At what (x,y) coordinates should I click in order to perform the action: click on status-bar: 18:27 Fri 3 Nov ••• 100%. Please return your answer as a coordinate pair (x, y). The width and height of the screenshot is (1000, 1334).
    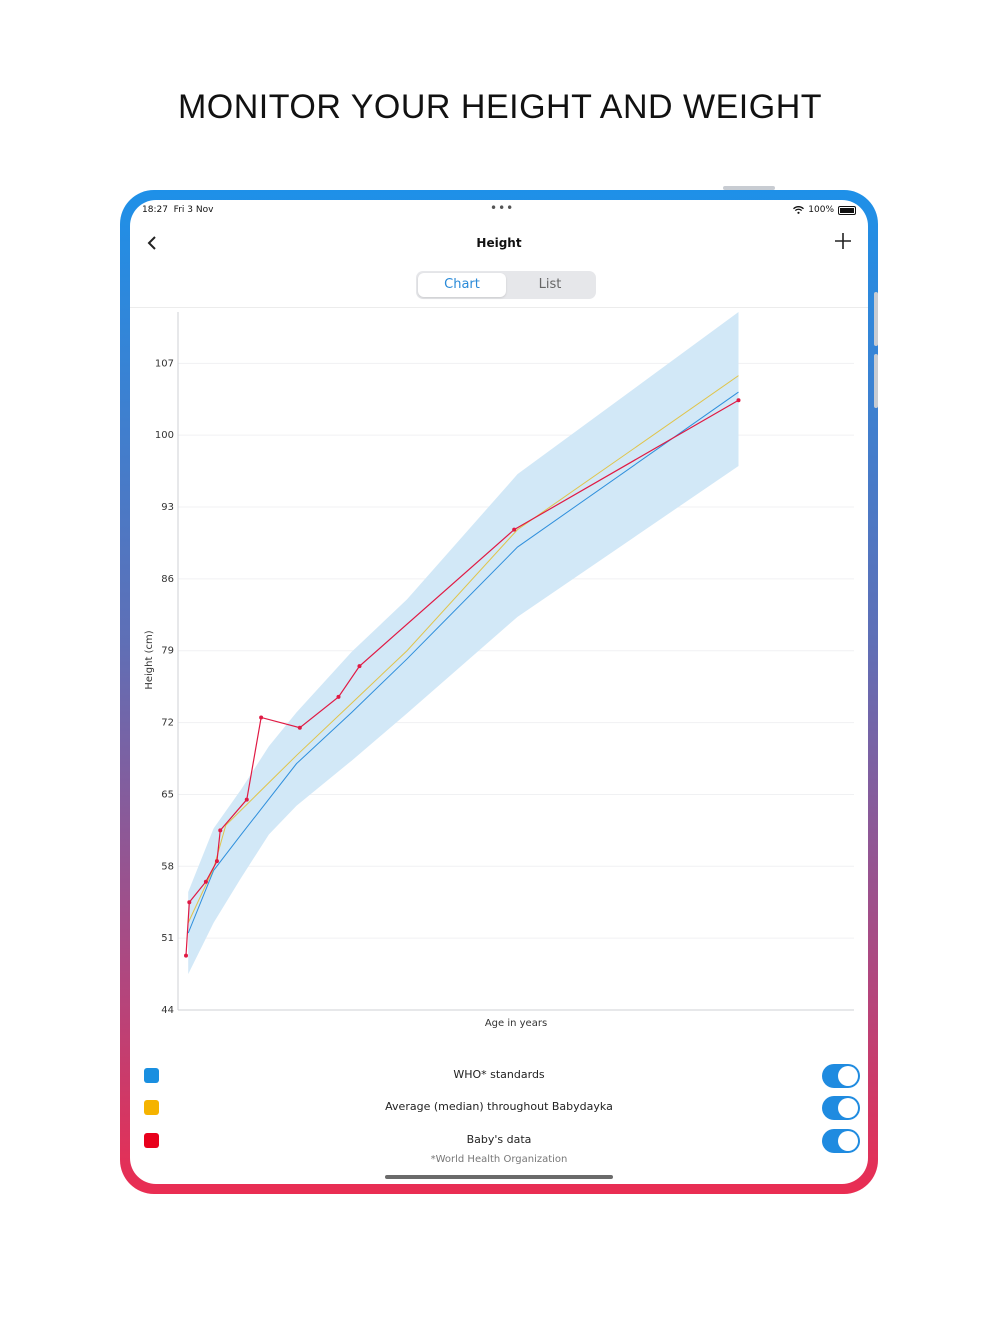
    Looking at the image, I should click on (499, 211).